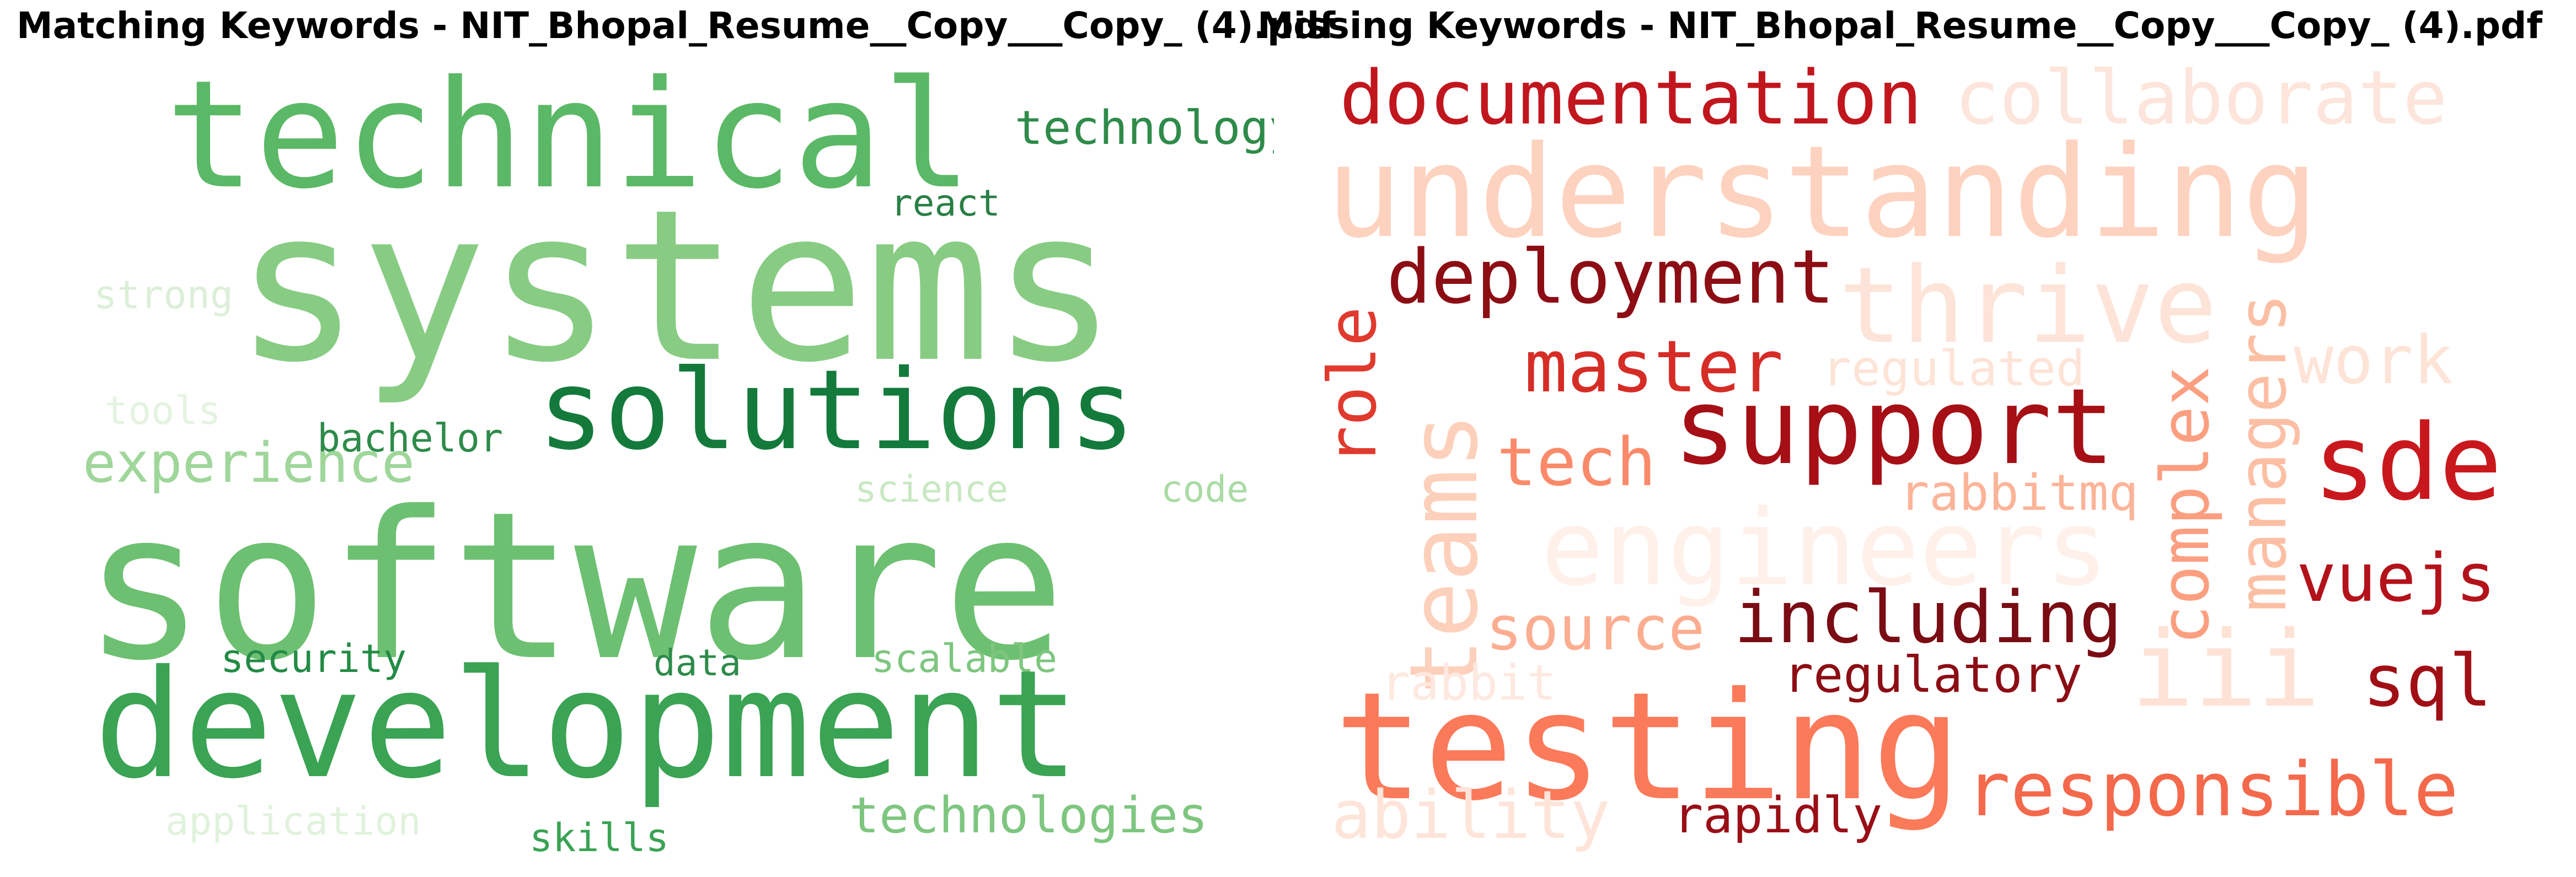 This screenshot has height=877, width=2576. Describe the element at coordinates (1953, 368) in the screenshot. I see `missing-word: regulated` at that location.